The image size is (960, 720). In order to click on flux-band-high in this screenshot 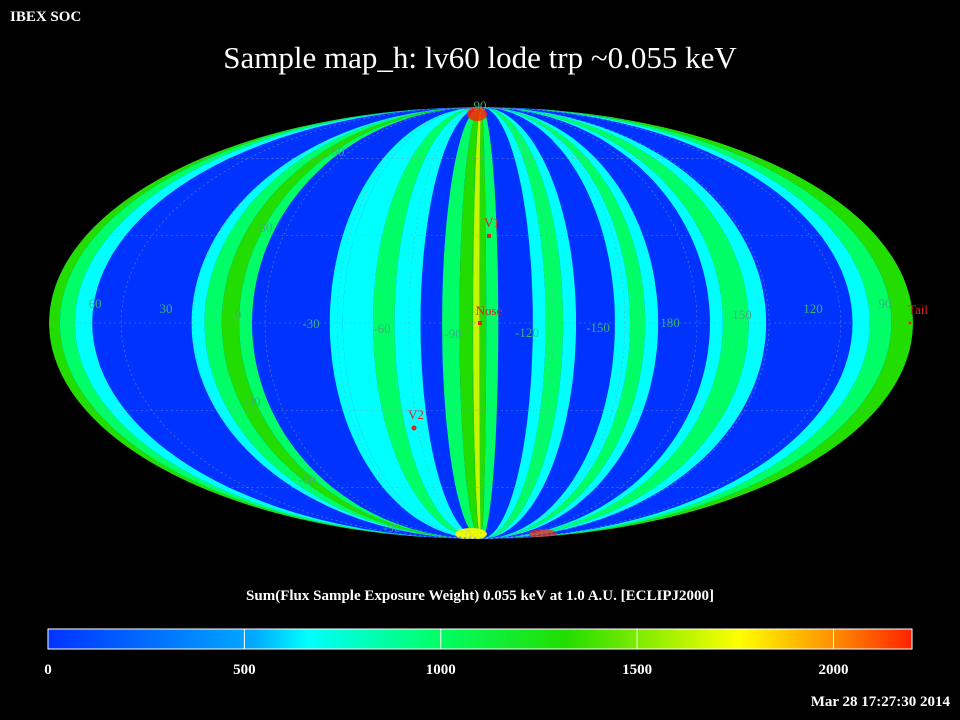, I will do `click(477, 323)`.